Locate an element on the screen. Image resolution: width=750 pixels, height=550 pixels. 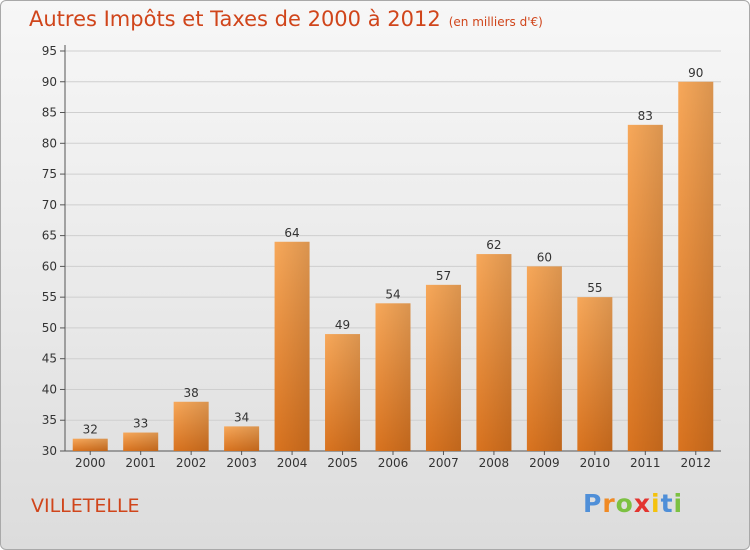
y-tick-label: 55 is located at coordinates (49, 297).